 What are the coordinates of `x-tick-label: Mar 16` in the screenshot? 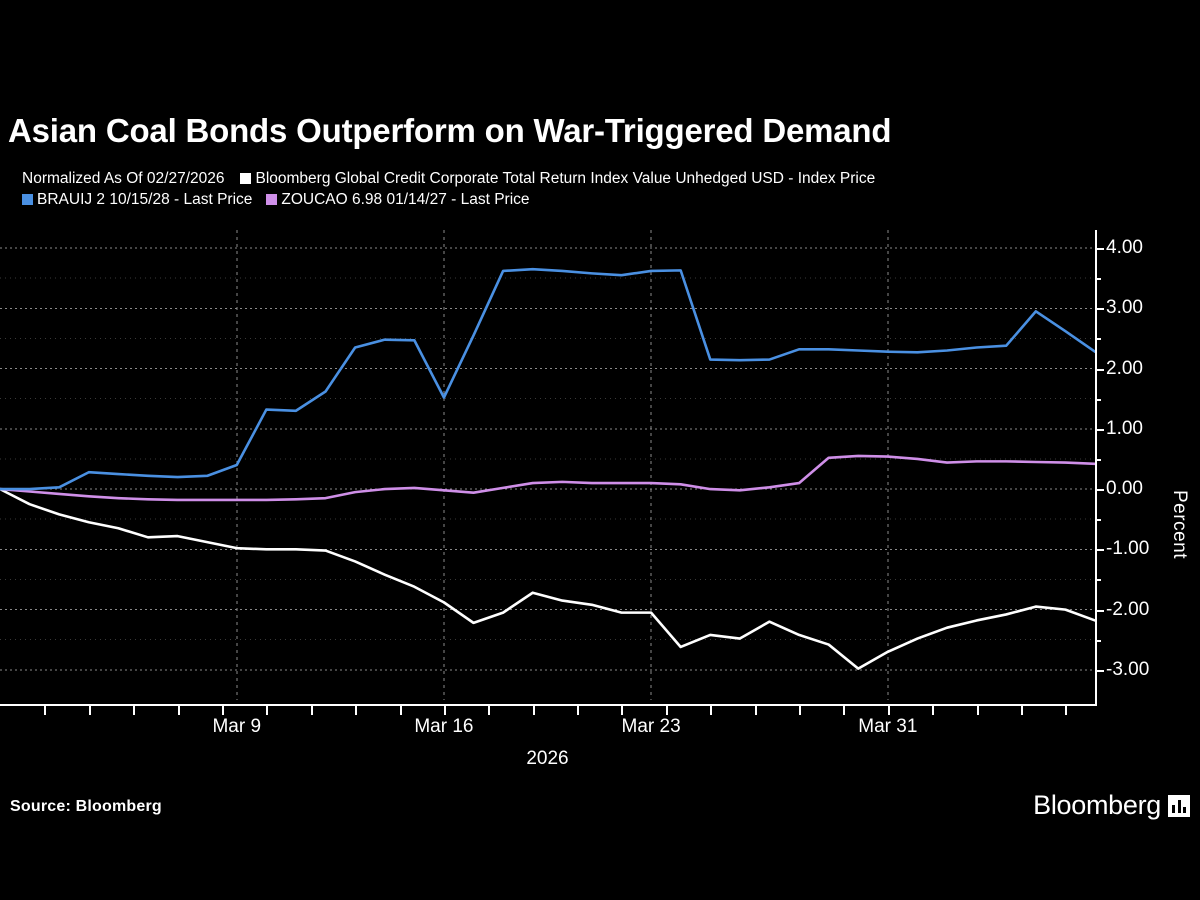 It's located at (444, 726).